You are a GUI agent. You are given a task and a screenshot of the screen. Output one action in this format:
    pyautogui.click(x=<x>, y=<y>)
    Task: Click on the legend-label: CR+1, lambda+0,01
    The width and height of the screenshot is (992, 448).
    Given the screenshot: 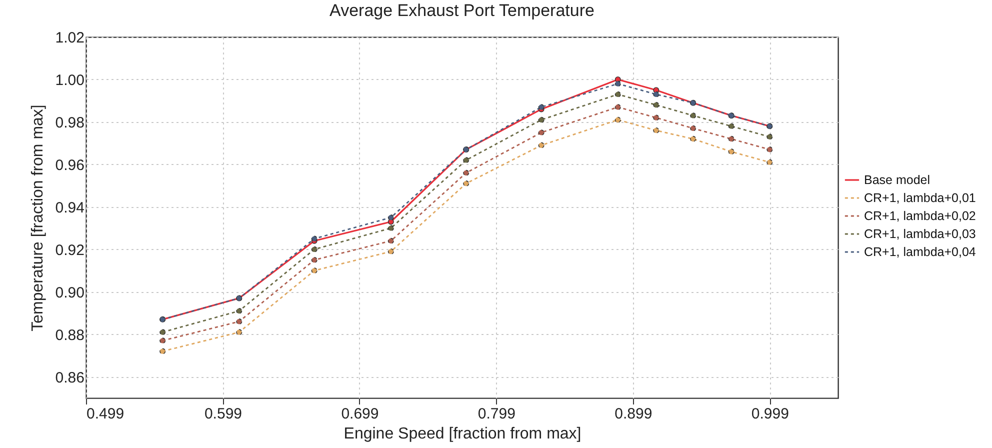 What is the action you would take?
    pyautogui.click(x=920, y=198)
    